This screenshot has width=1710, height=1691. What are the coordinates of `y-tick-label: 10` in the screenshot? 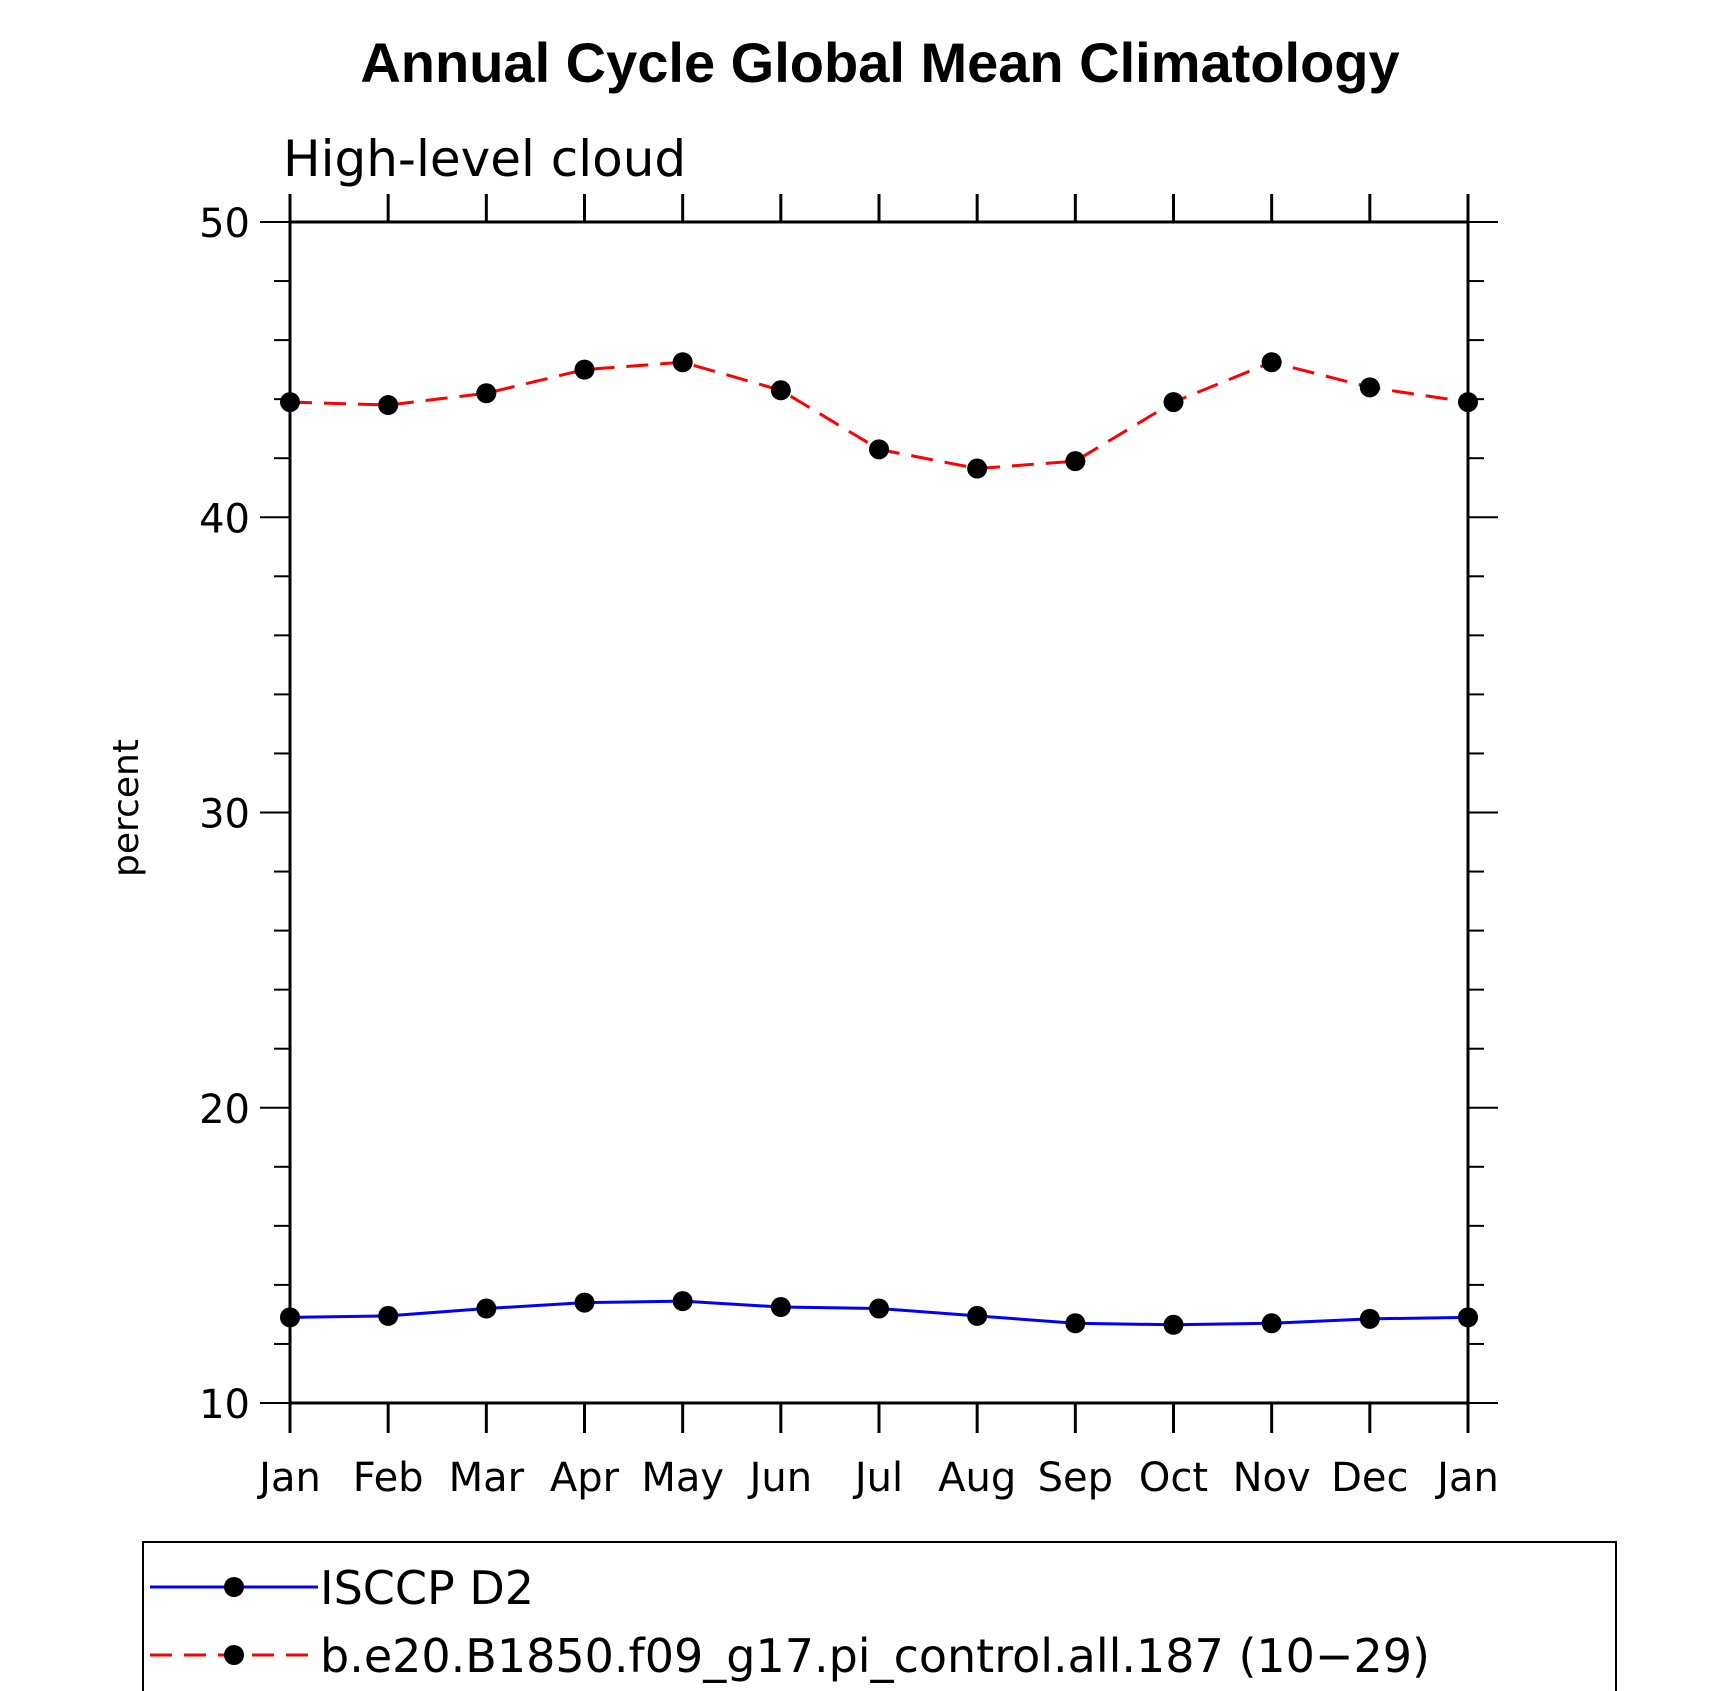 It's located at (224, 1405).